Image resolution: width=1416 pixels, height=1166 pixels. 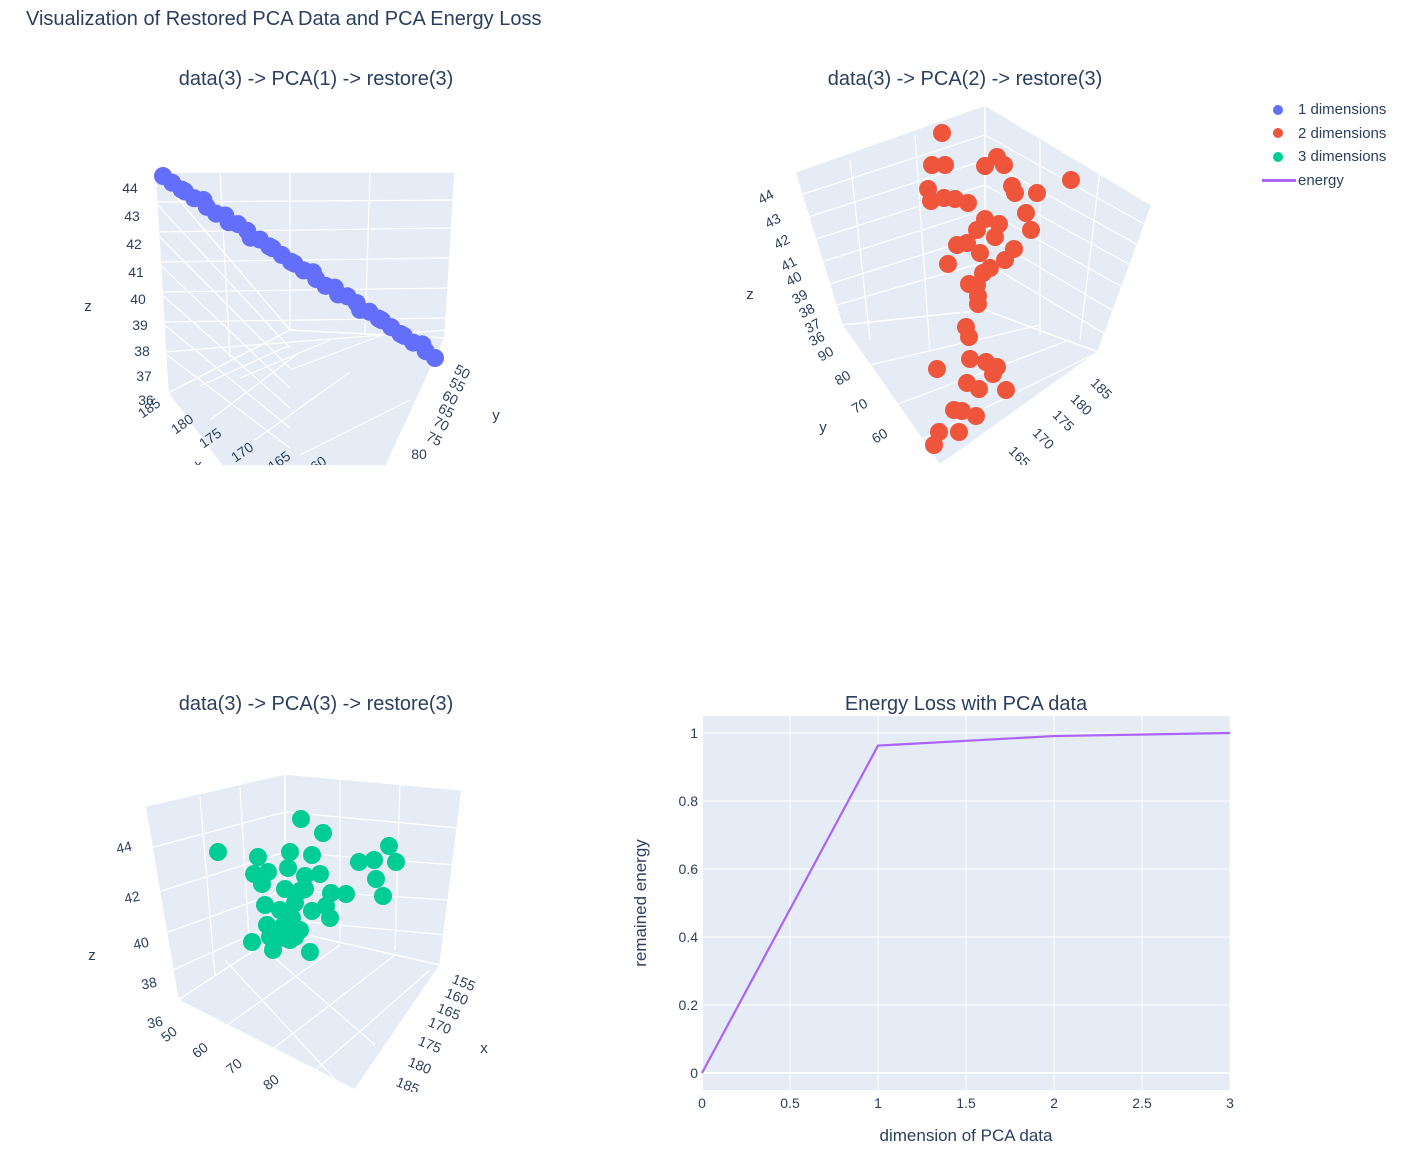 What do you see at coordinates (799, 297) in the screenshot?
I see `z-tick-label: 39` at bounding box center [799, 297].